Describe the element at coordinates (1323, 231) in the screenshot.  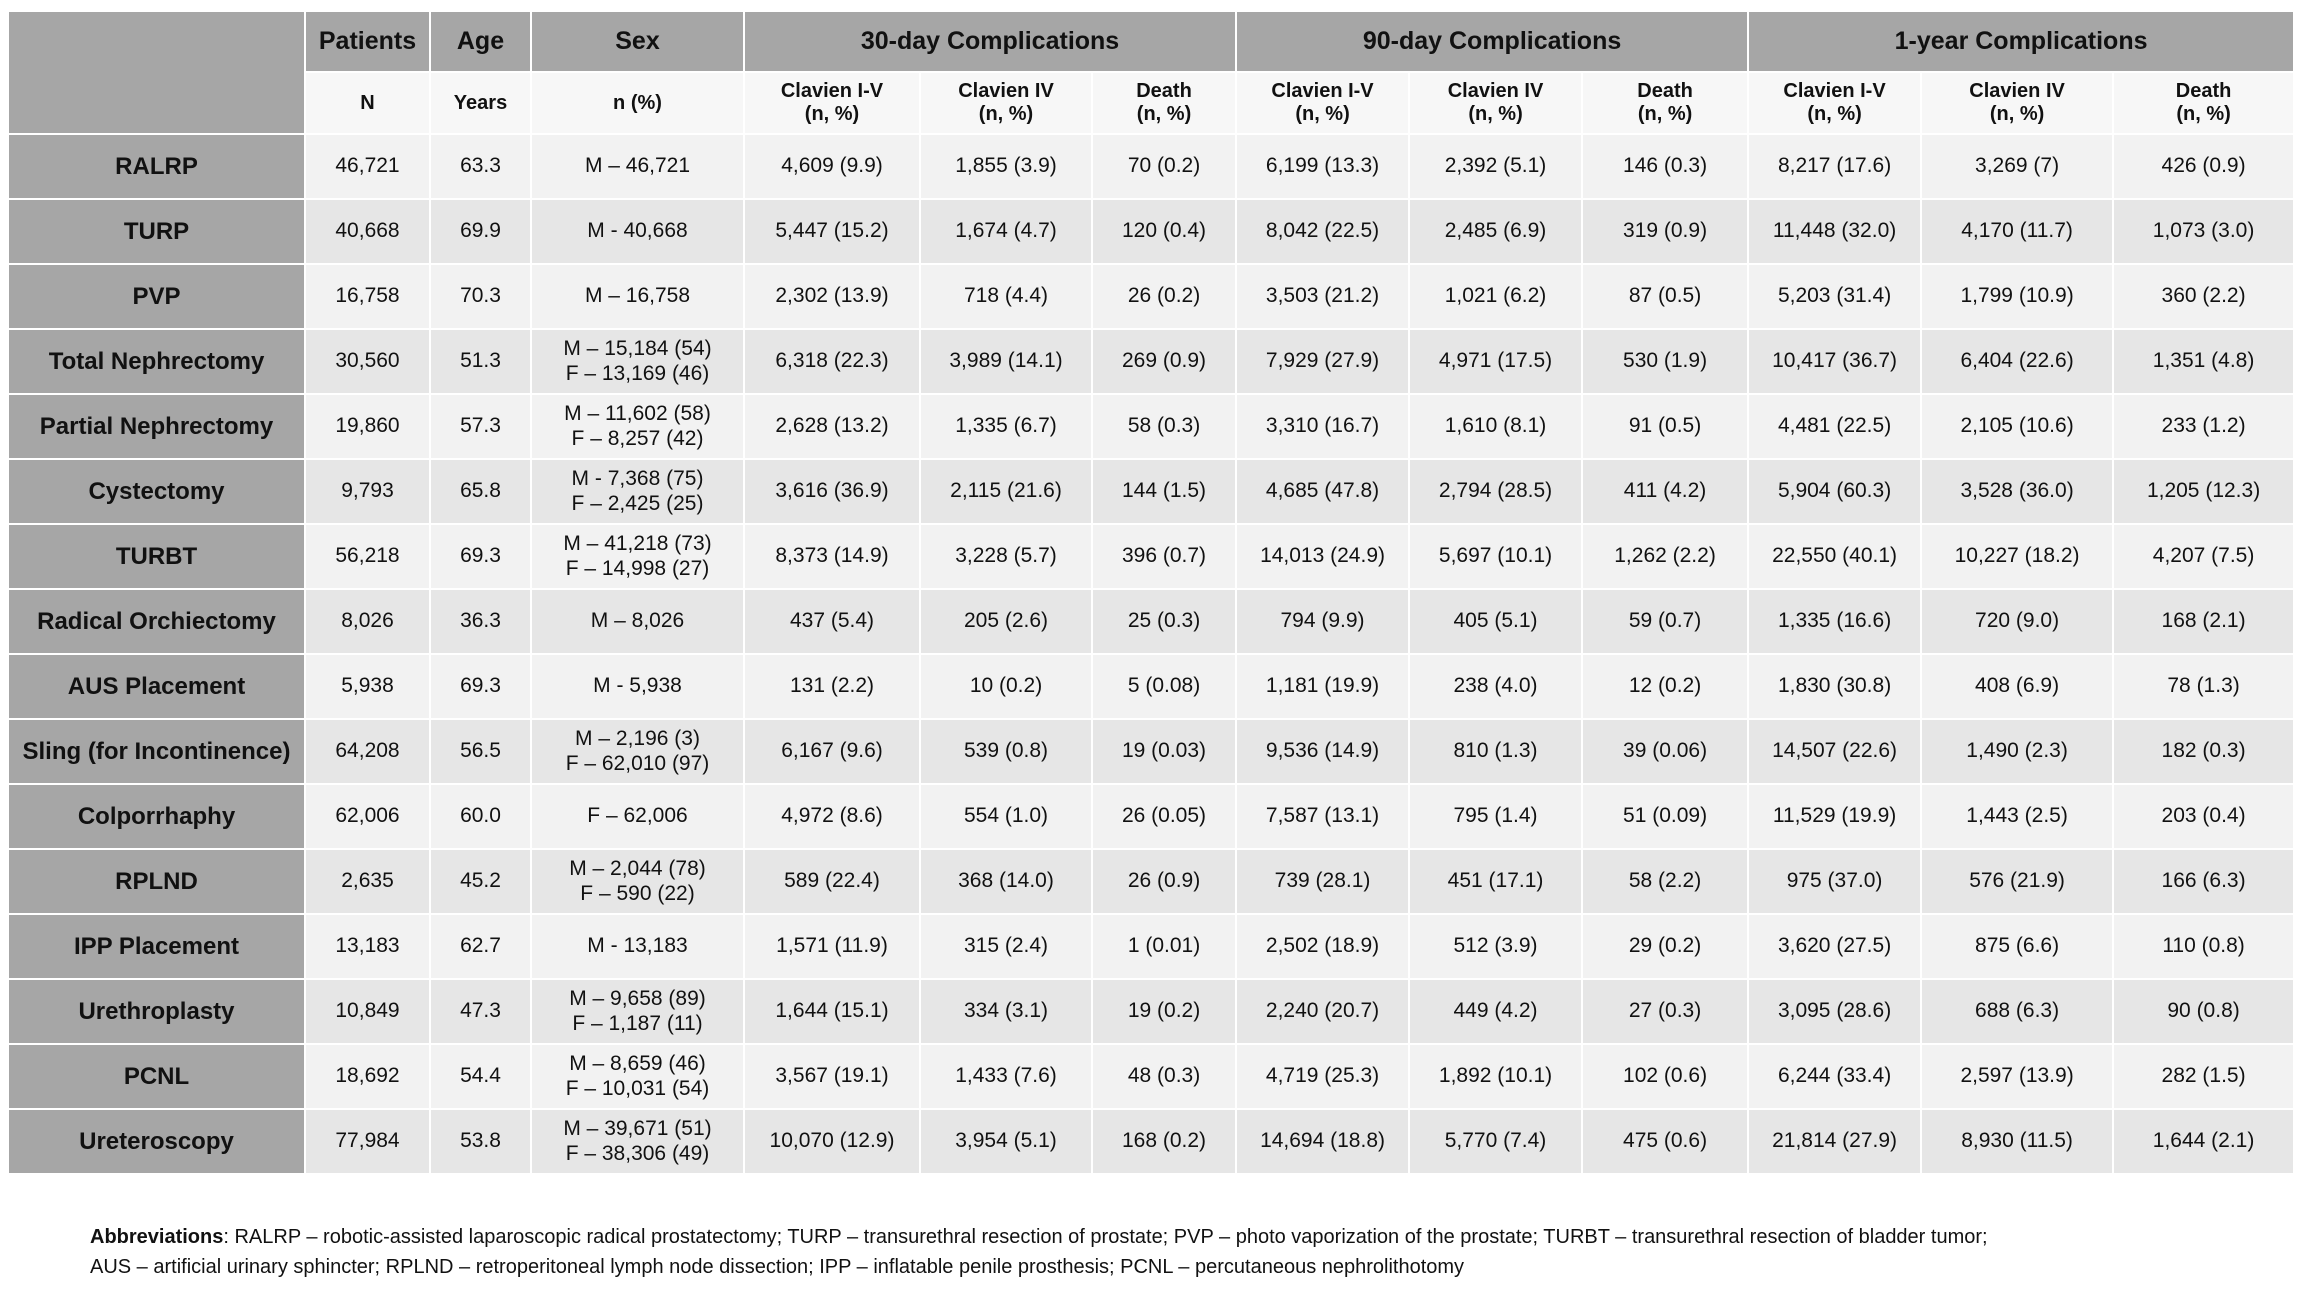
I see `data-cell: 8,042 (22.5)` at that location.